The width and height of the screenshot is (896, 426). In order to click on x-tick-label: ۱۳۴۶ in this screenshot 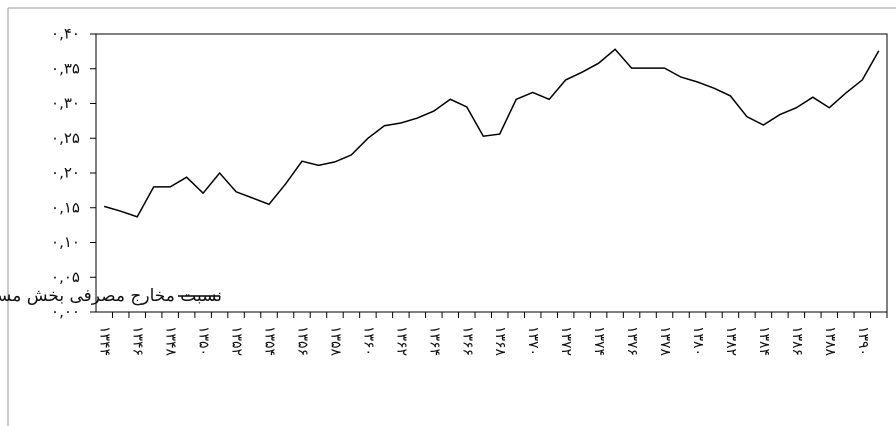, I will do `click(138, 341)`.